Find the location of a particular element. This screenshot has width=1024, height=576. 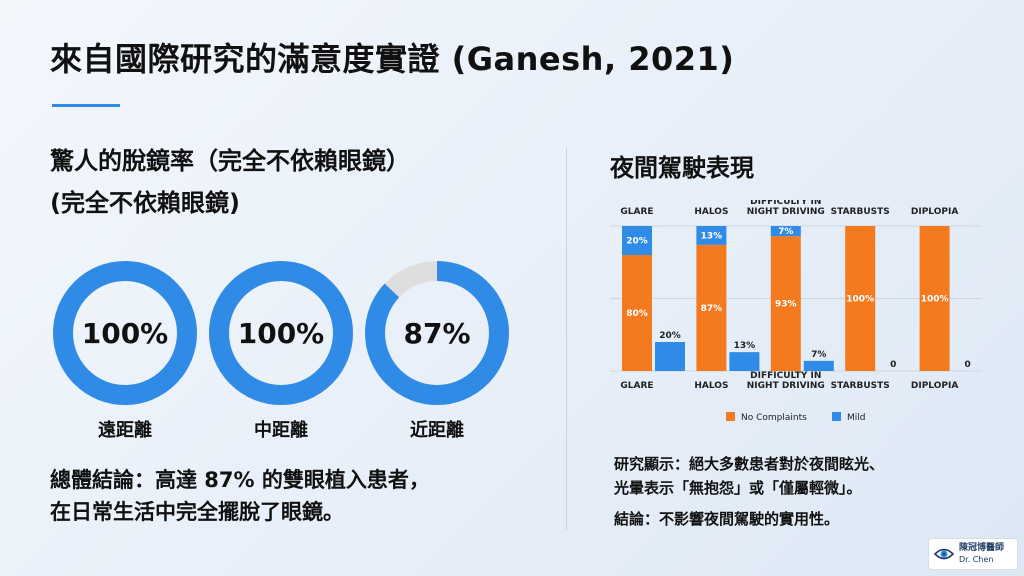

no-complaints-label: 80% is located at coordinates (637, 314).